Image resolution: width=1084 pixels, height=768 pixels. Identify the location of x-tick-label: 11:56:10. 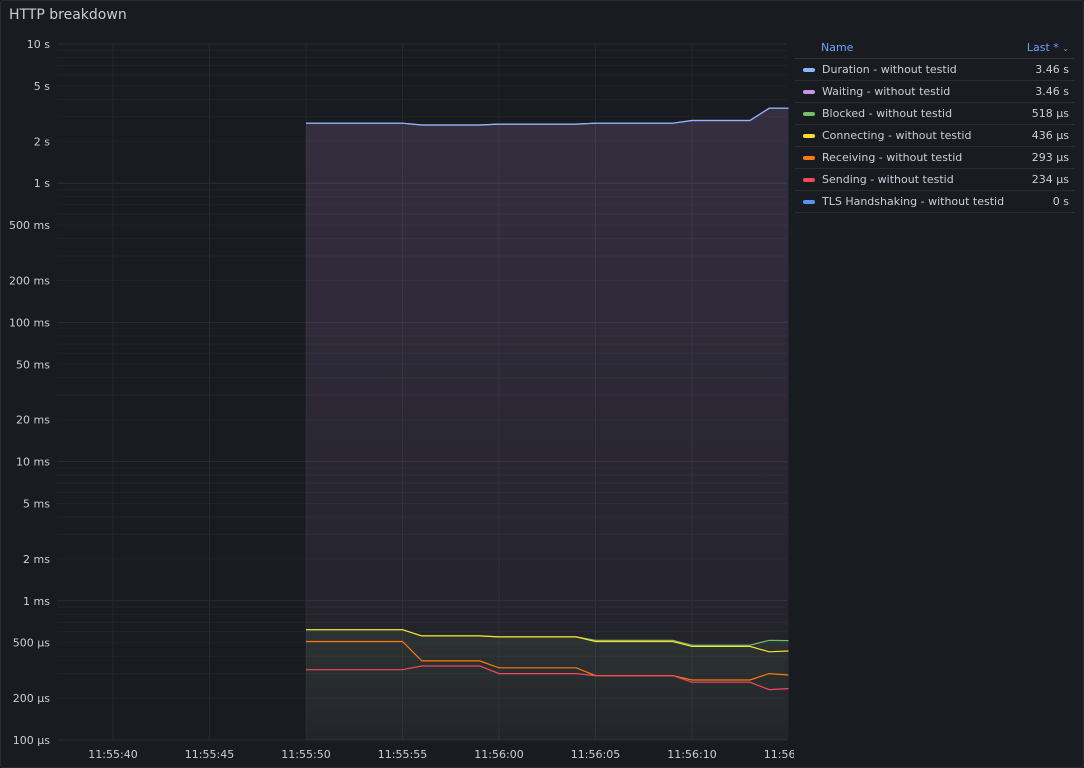
(691, 754).